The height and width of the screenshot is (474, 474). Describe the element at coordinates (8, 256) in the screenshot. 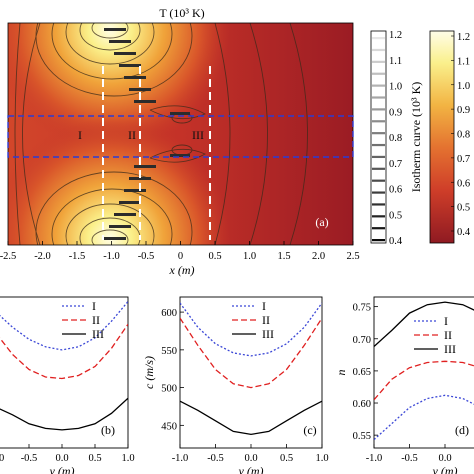

I see `heatmap-x-tick-label: -2.5` at that location.